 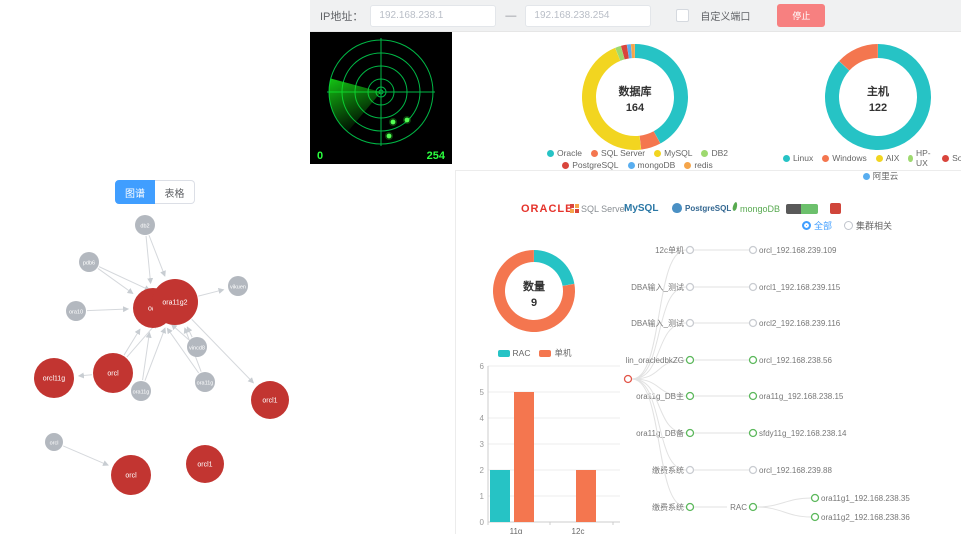 I want to click on filter-option-all: 全部, so click(x=817, y=225).